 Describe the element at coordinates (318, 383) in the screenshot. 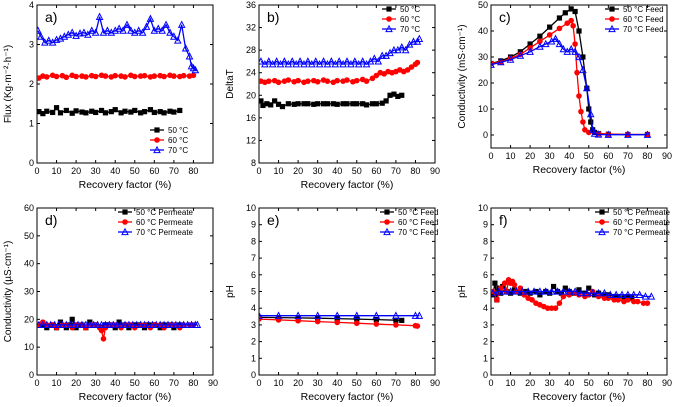

I see `x-tick-label: 30` at that location.